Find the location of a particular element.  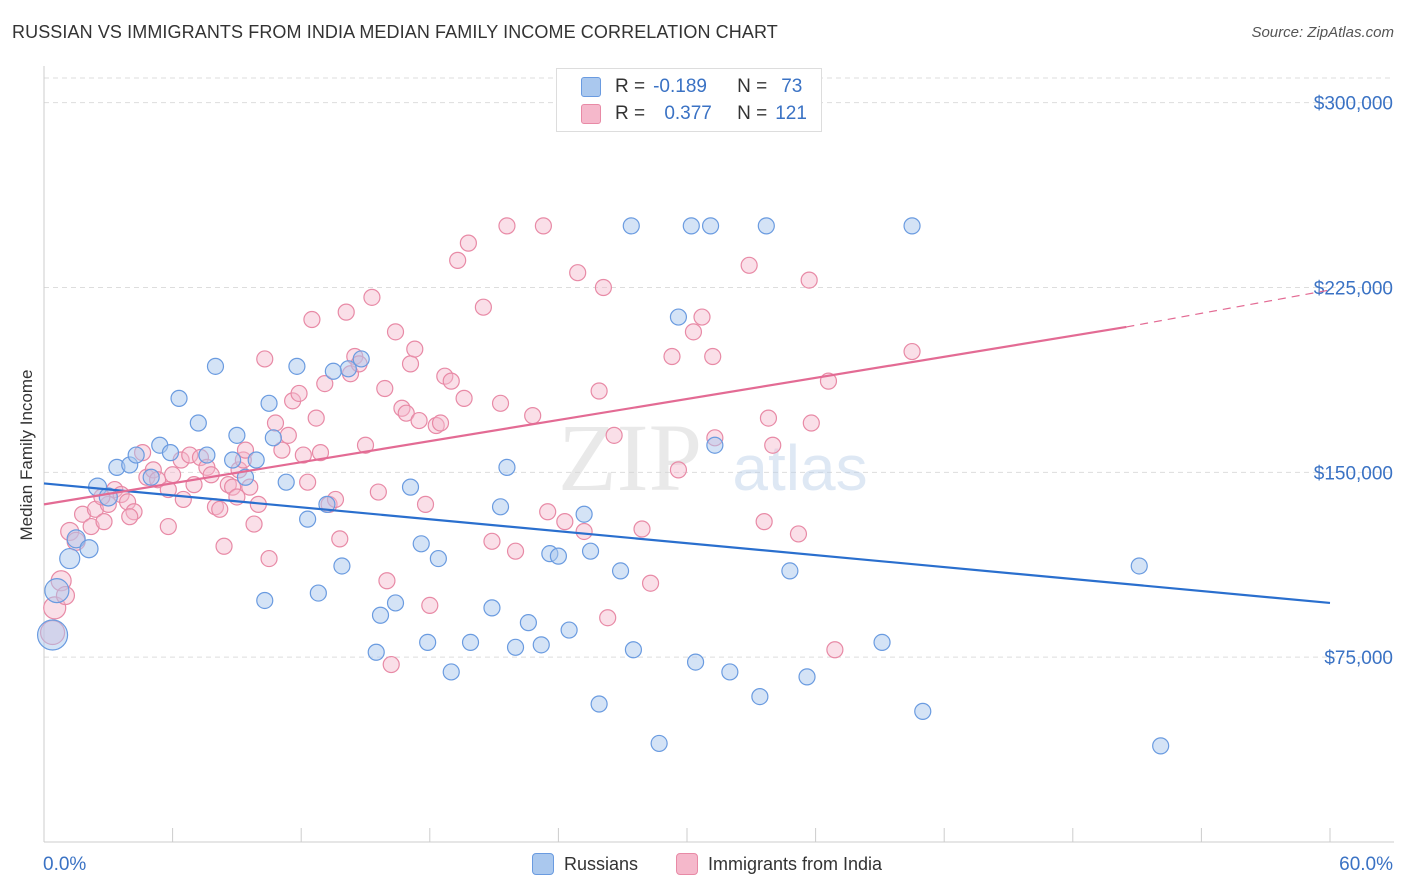

y-tick-label: $300,000 is located at coordinates (1353, 104).